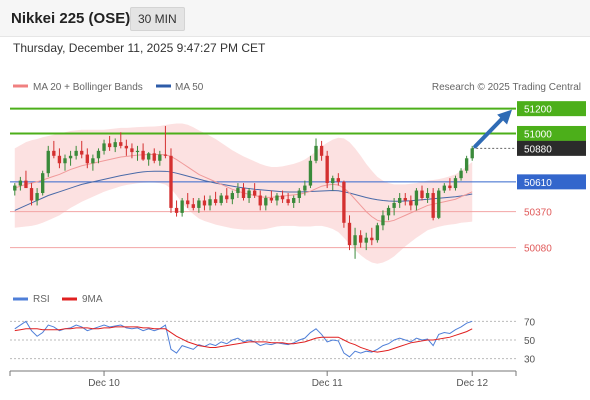 Image resolution: width=590 pixels, height=400 pixels. Describe the element at coordinates (88, 87) in the screenshot. I see `bollinger-legend-label: MA 20 + Bollinger Bands` at that location.